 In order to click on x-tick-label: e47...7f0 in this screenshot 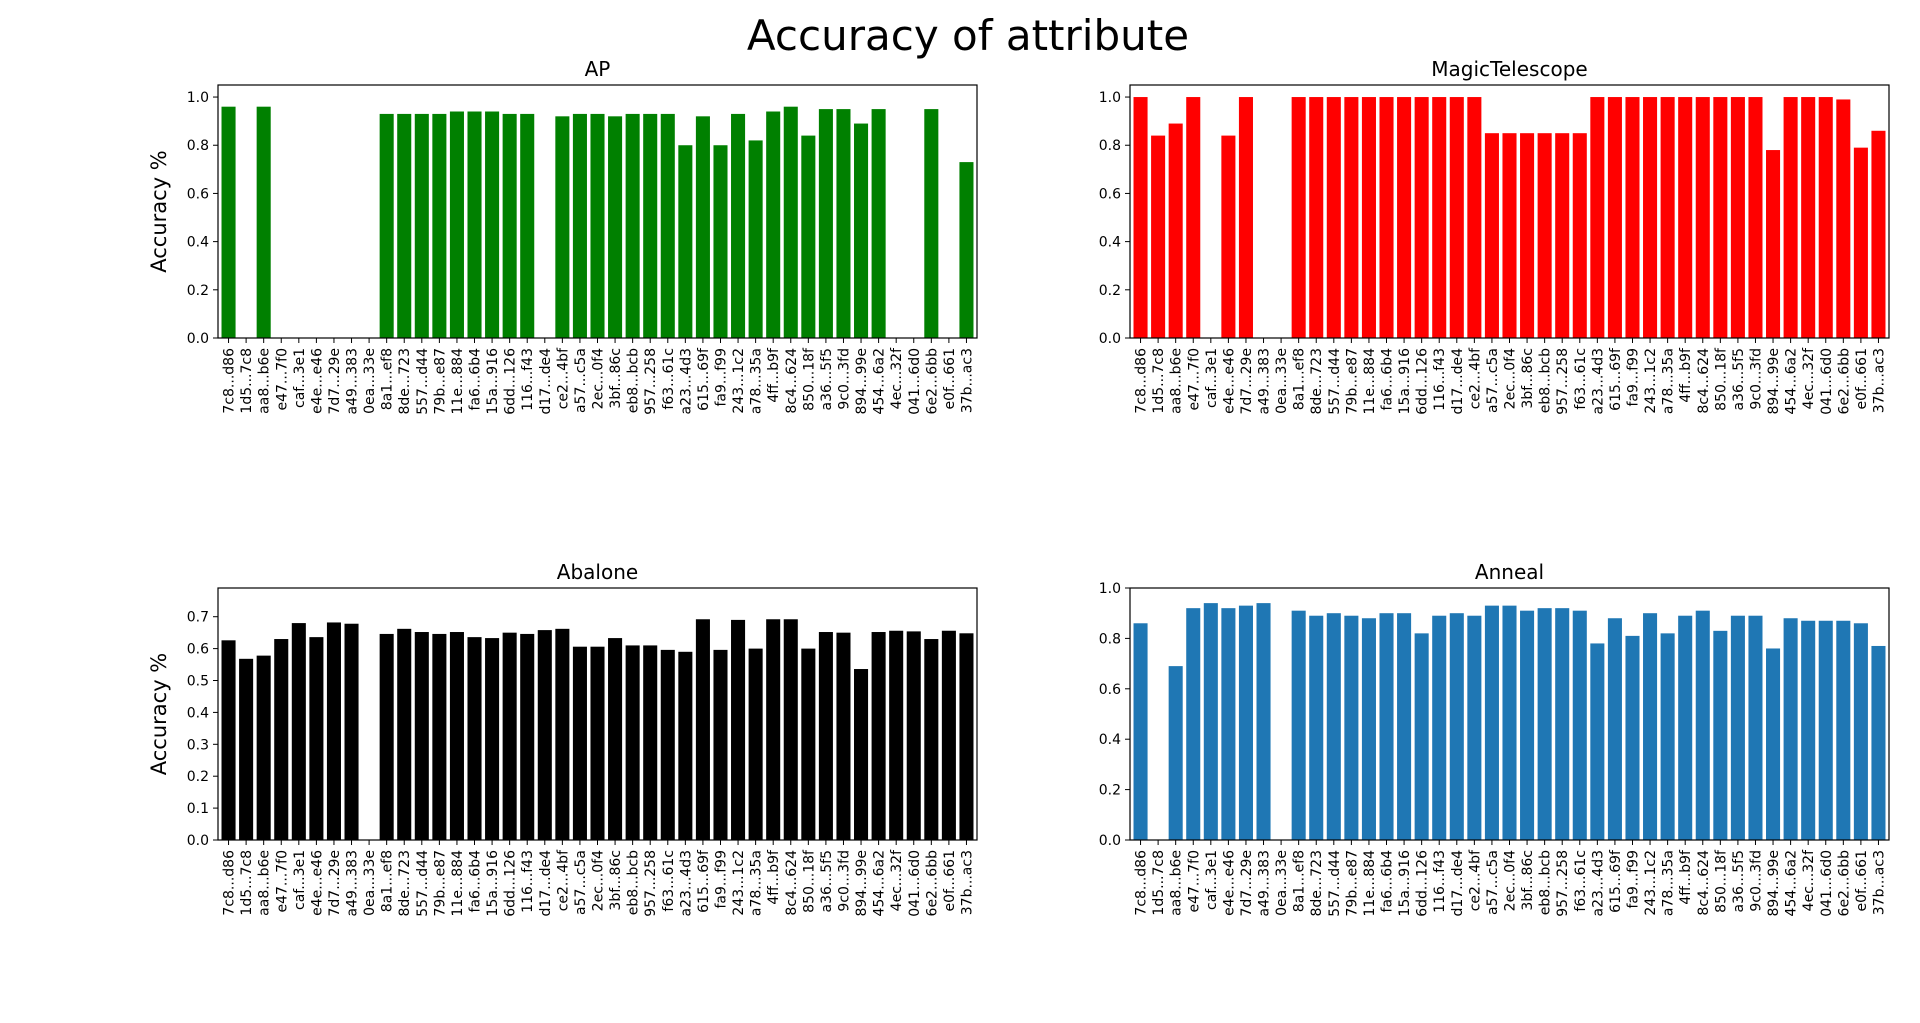, I will do `click(1194, 881)`.